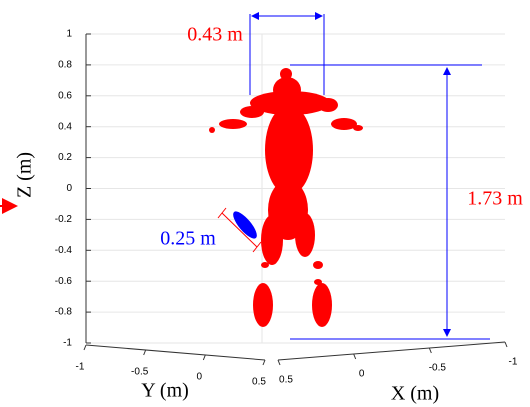 This screenshot has width=530, height=407. I want to click on z-tick-label: -0.8, so click(64, 312).